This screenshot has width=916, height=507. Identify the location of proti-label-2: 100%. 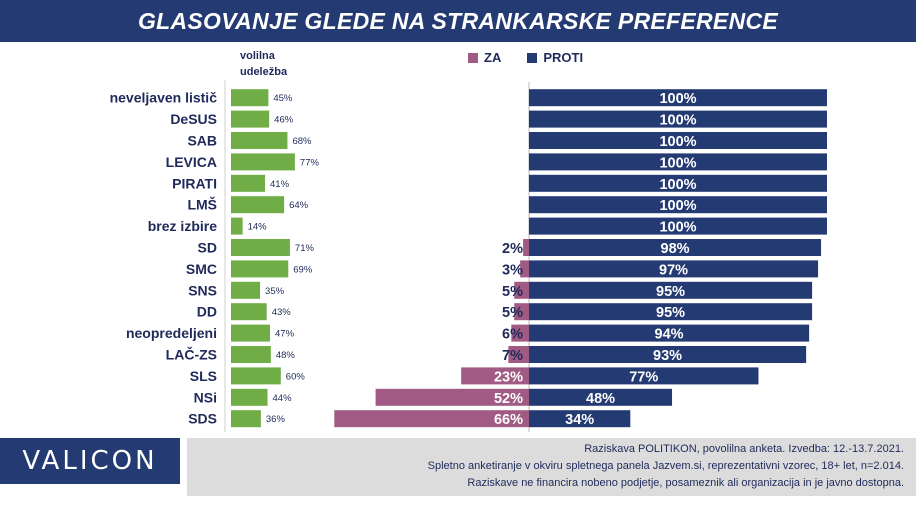
(677, 142).